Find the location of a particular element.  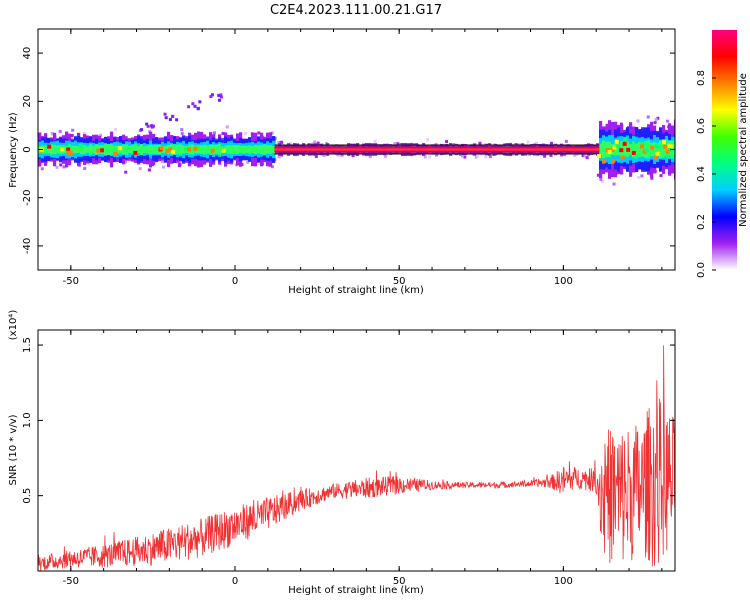

x-tick-label: -50 is located at coordinates (71, 281).